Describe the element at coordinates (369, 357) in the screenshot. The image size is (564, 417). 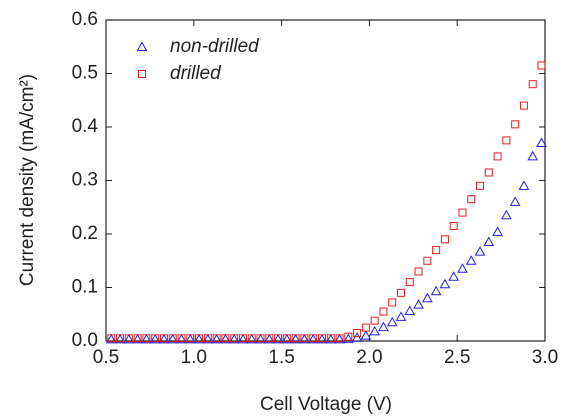
I see `x-tick-label: 2.0` at that location.